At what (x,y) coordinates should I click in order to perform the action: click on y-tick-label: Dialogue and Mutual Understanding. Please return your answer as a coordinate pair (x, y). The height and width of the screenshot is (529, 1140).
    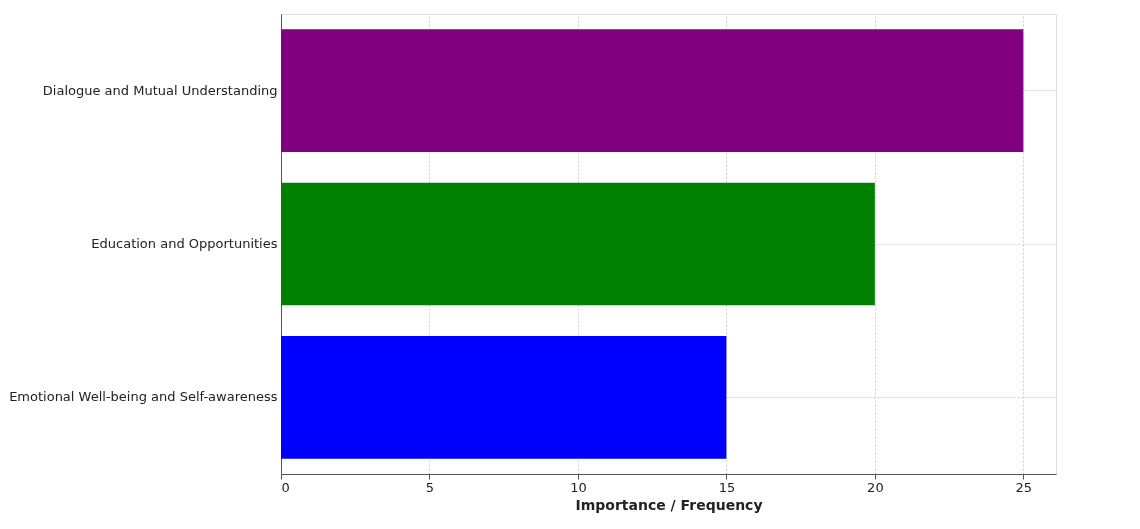
    Looking at the image, I should click on (160, 90).